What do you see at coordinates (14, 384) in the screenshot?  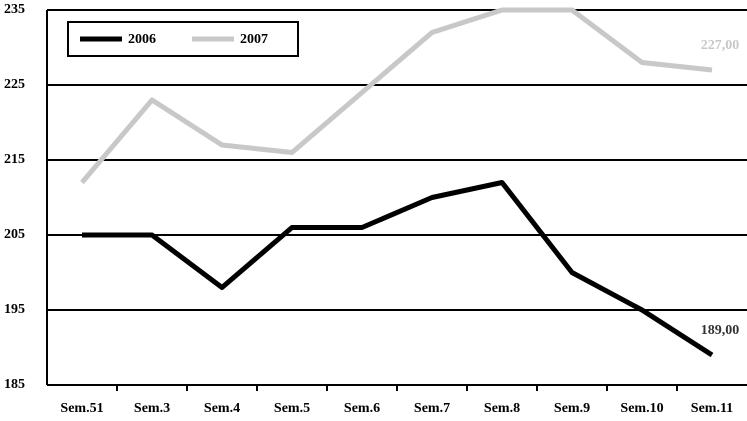 I see `y-tick-label: 185` at bounding box center [14, 384].